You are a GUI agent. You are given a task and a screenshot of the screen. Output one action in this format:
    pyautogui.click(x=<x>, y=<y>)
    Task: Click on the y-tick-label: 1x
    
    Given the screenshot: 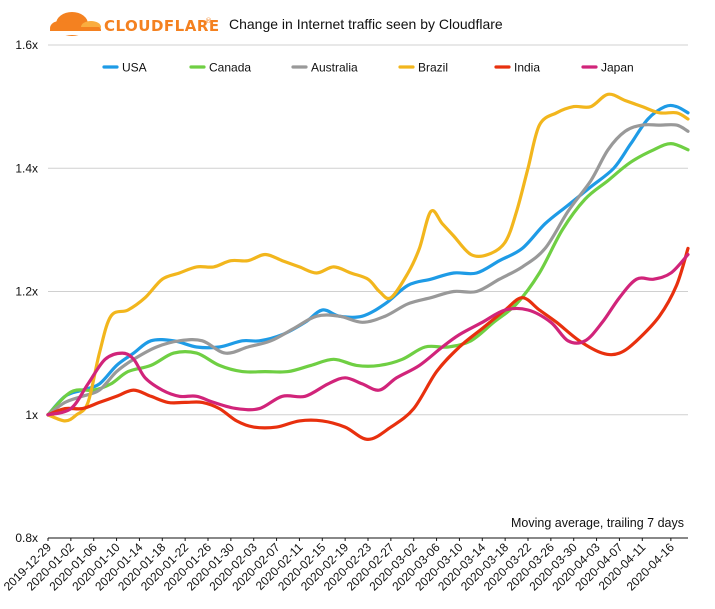 What is the action you would take?
    pyautogui.click(x=31, y=415)
    